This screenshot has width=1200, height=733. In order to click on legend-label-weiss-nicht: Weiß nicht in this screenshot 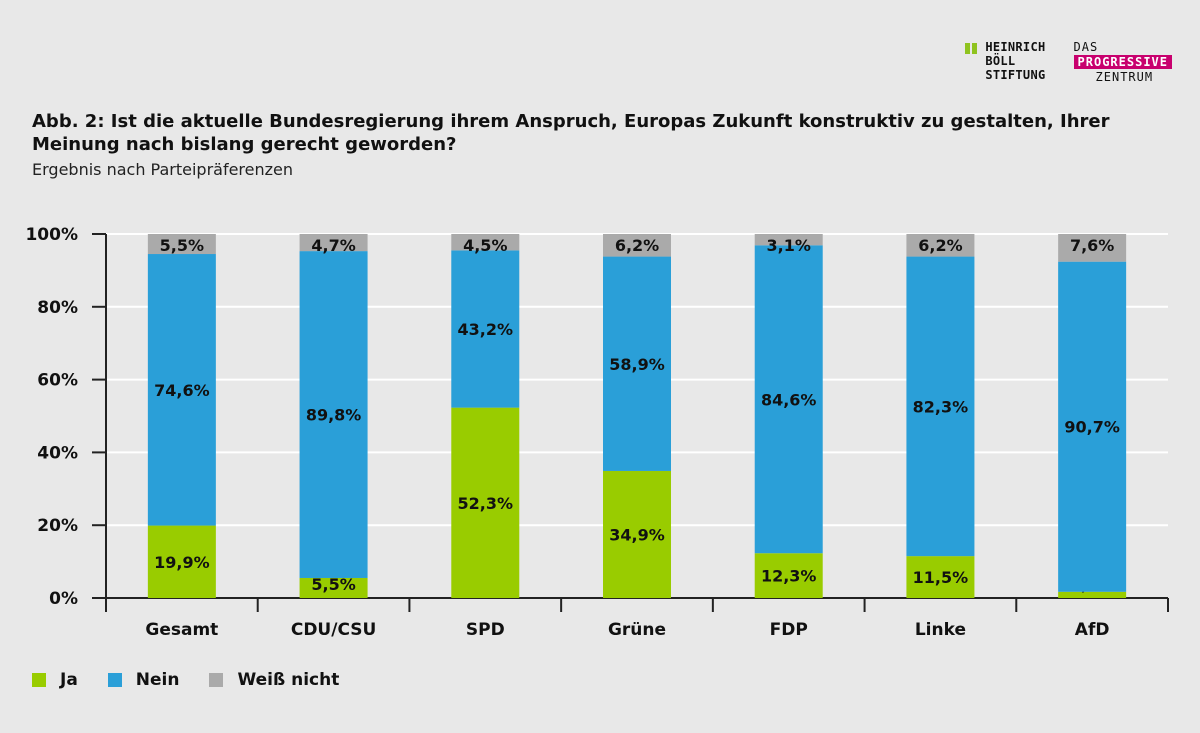, I will do `click(288, 680)`.